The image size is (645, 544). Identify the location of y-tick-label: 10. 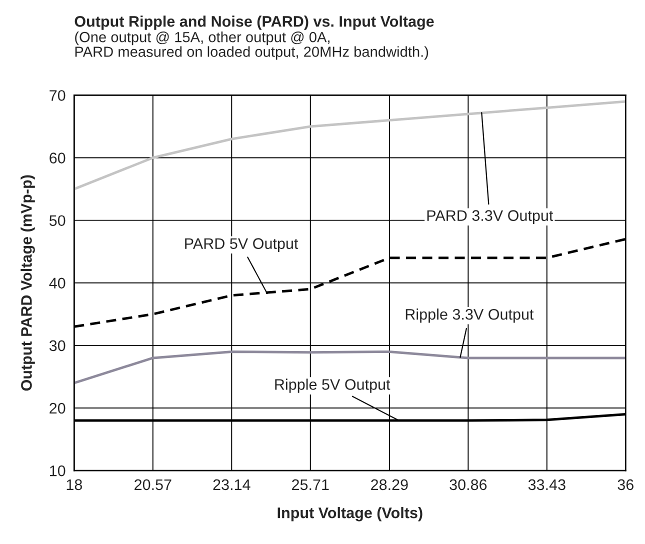
(58, 470).